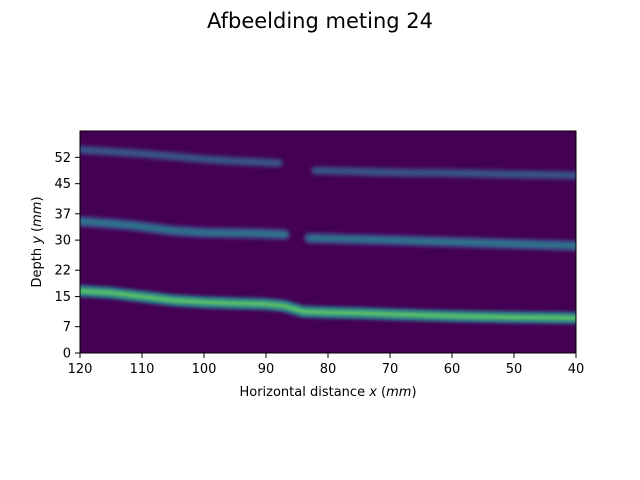 The width and height of the screenshot is (640, 480). Describe the element at coordinates (67, 256) in the screenshot. I see `y-axis-ticks: 0 7 15 22 30 37 45 52` at that location.